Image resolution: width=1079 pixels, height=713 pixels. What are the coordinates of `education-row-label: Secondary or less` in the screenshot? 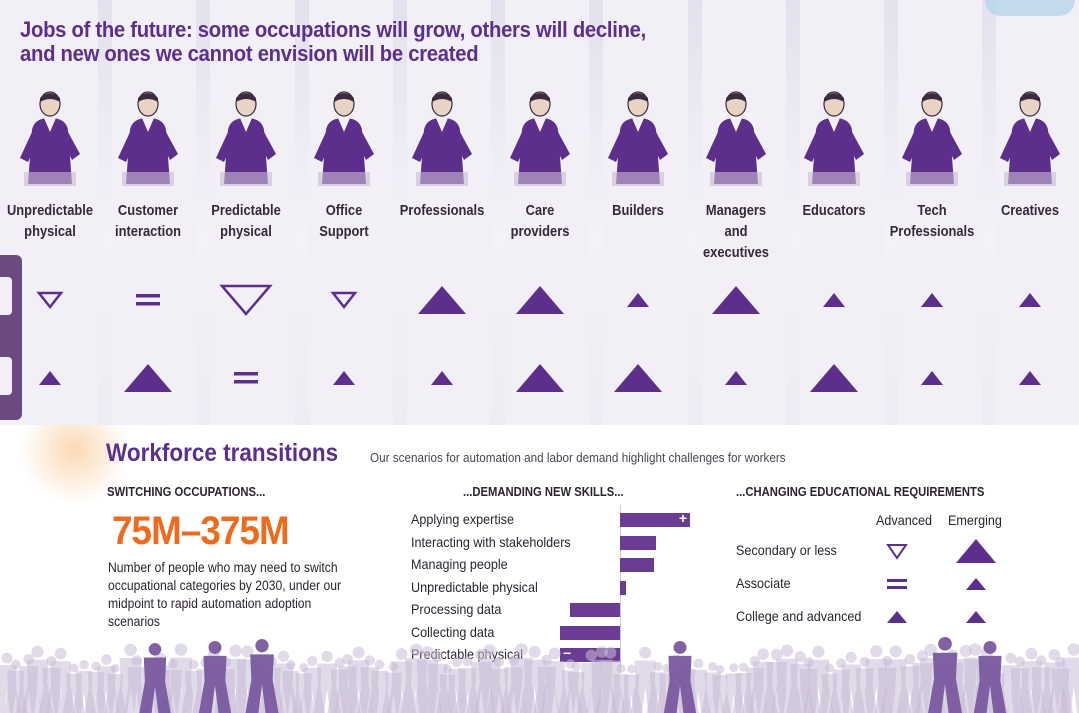 It's located at (786, 550).